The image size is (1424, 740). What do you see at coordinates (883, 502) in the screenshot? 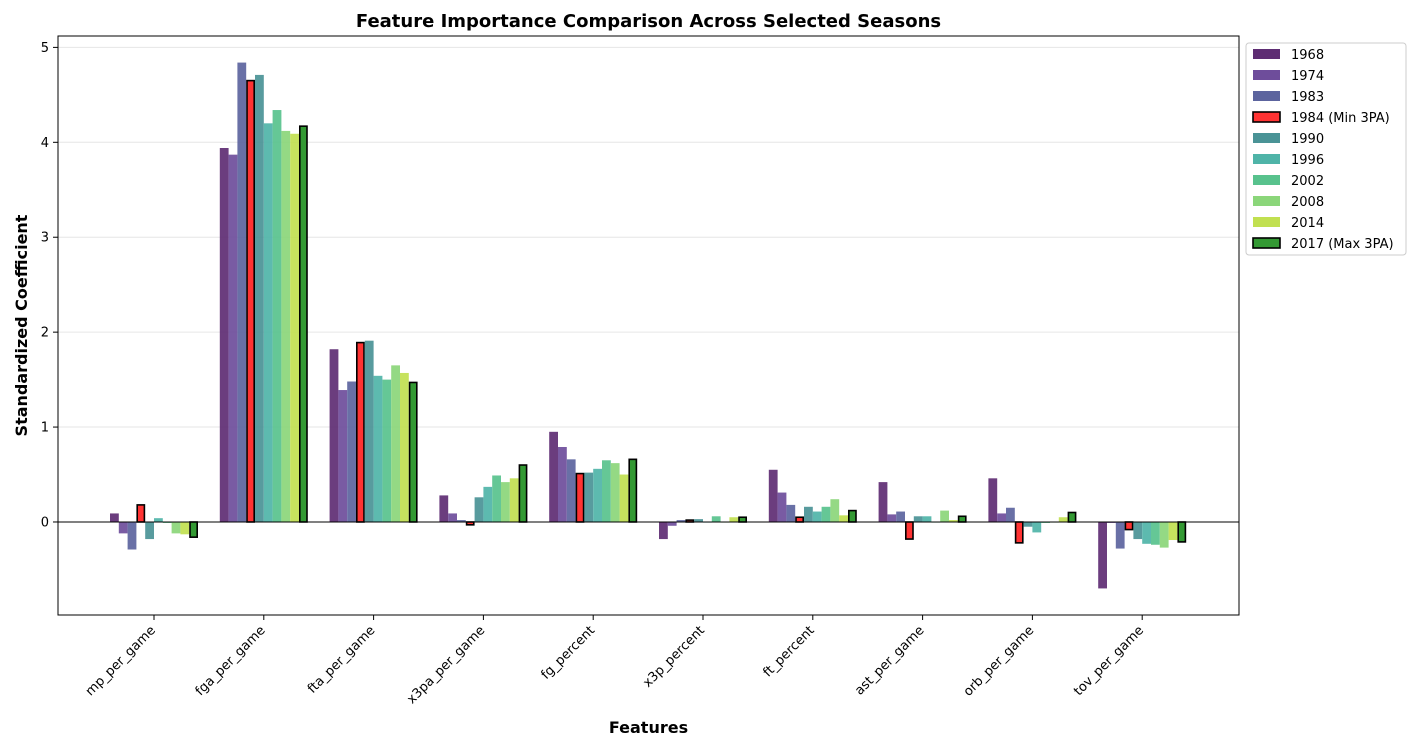
I see `bar-1968-ast_per_game` at bounding box center [883, 502].